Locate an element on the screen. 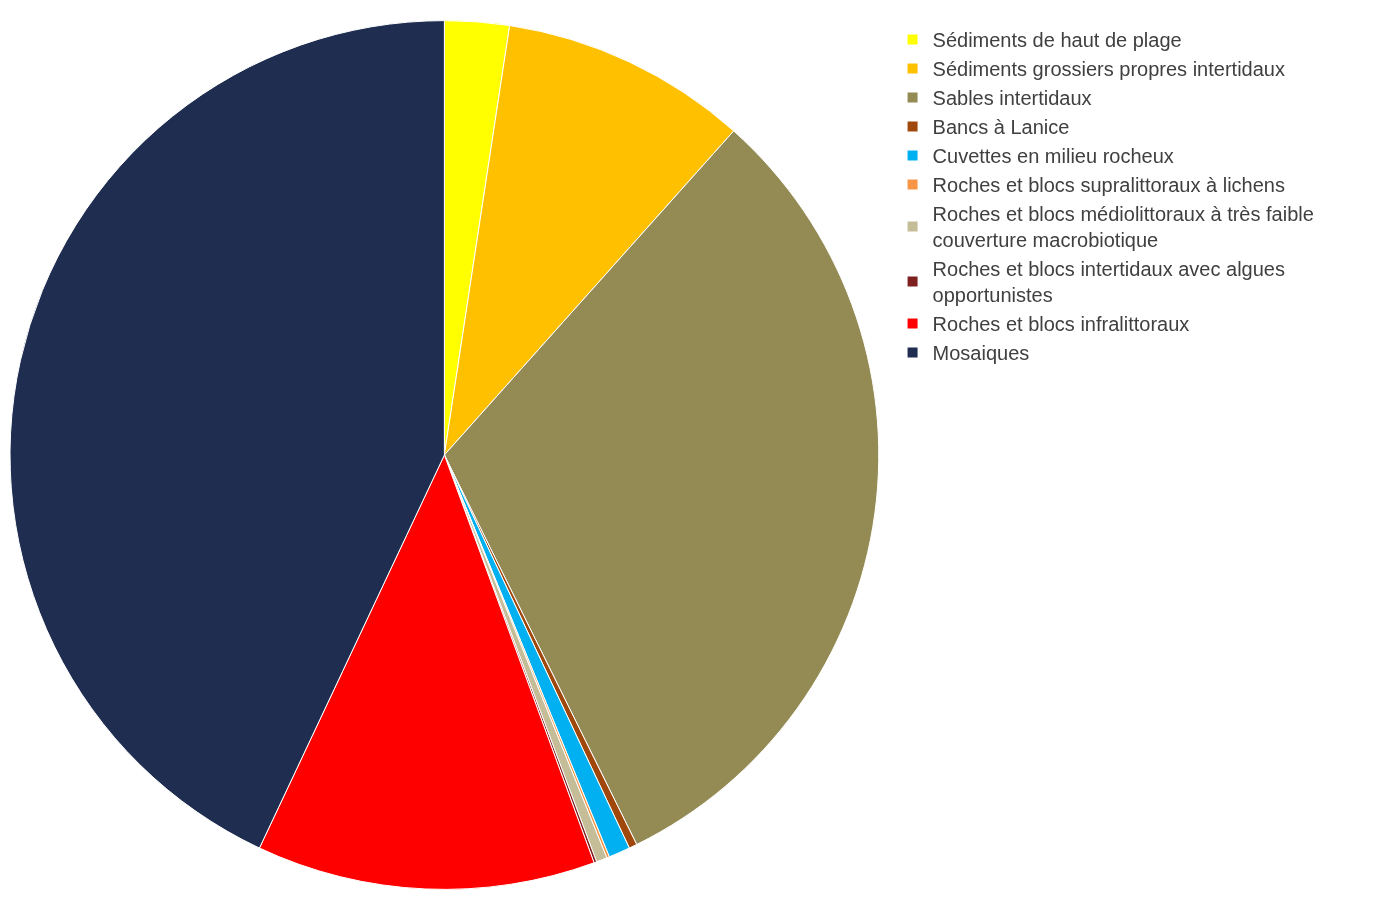 The width and height of the screenshot is (1399, 900). legend-label: Mosaiques is located at coordinates (981, 353).